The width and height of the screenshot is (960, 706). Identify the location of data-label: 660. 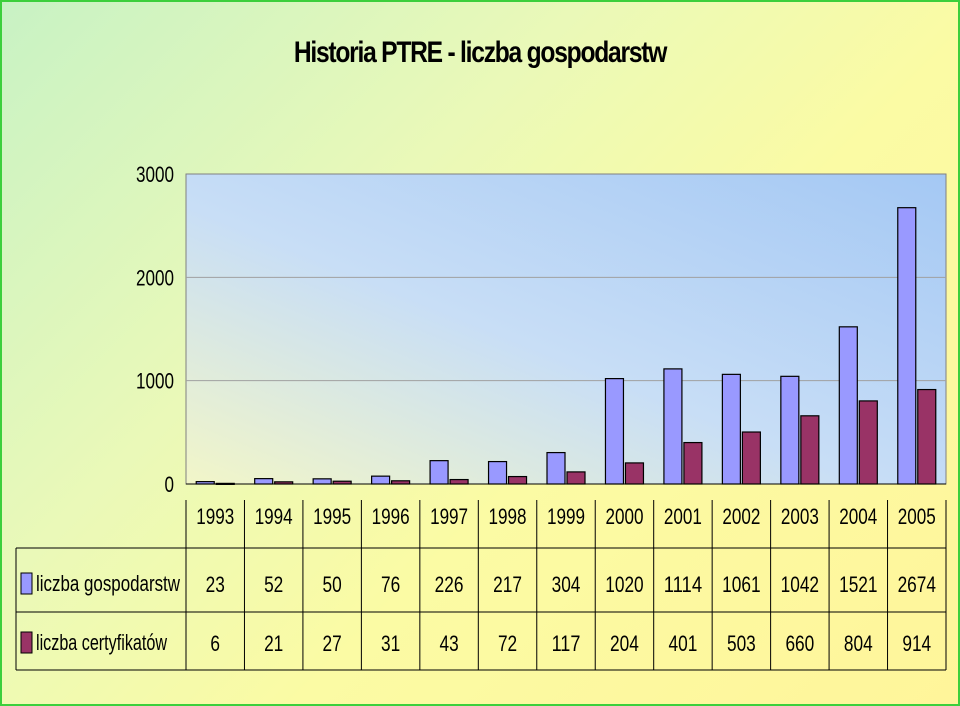
(799, 643).